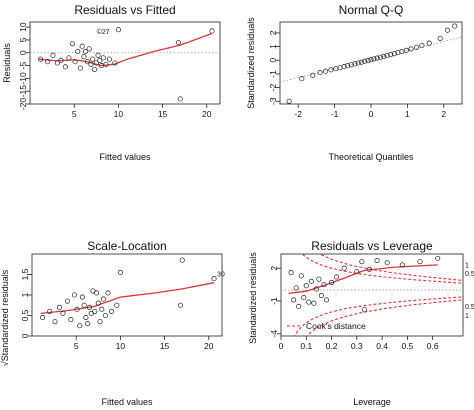  I want to click on point-label-group: 30, so click(221, 275).